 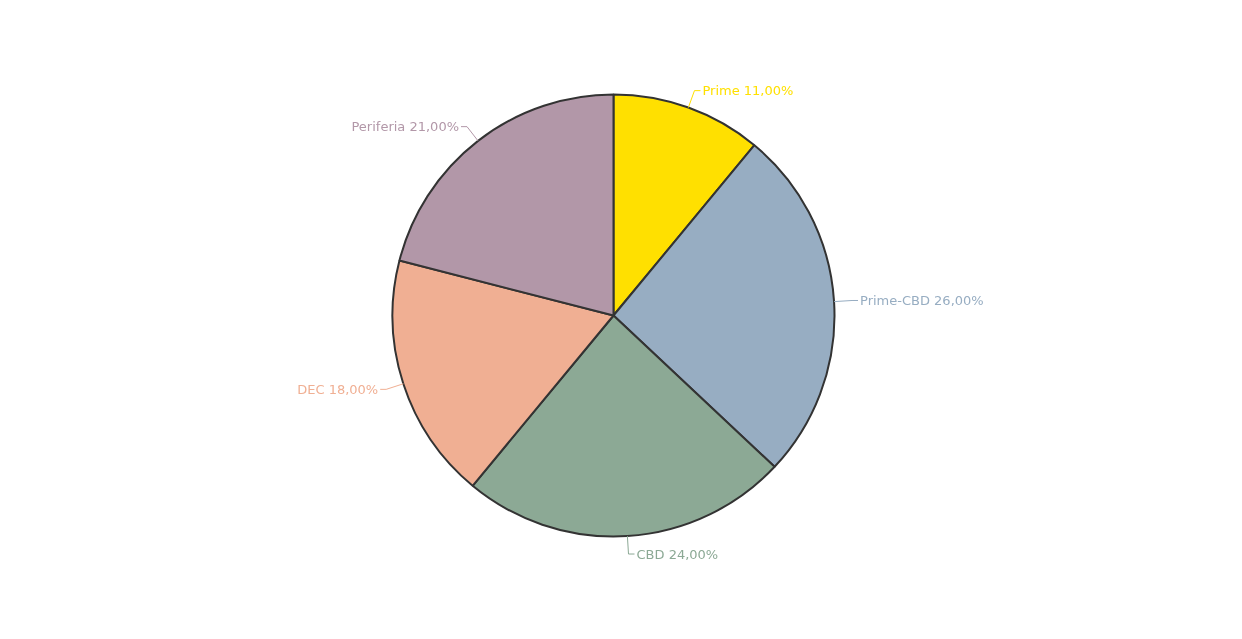 I want to click on slice-label: DEC 18,00%, so click(x=338, y=389).